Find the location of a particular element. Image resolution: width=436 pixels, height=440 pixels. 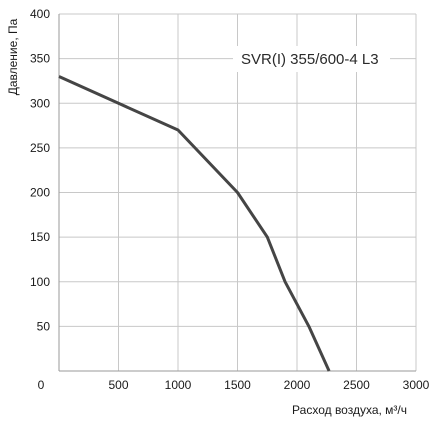

model-label: SVR(I) 355/600-4 L3 is located at coordinates (310, 59).